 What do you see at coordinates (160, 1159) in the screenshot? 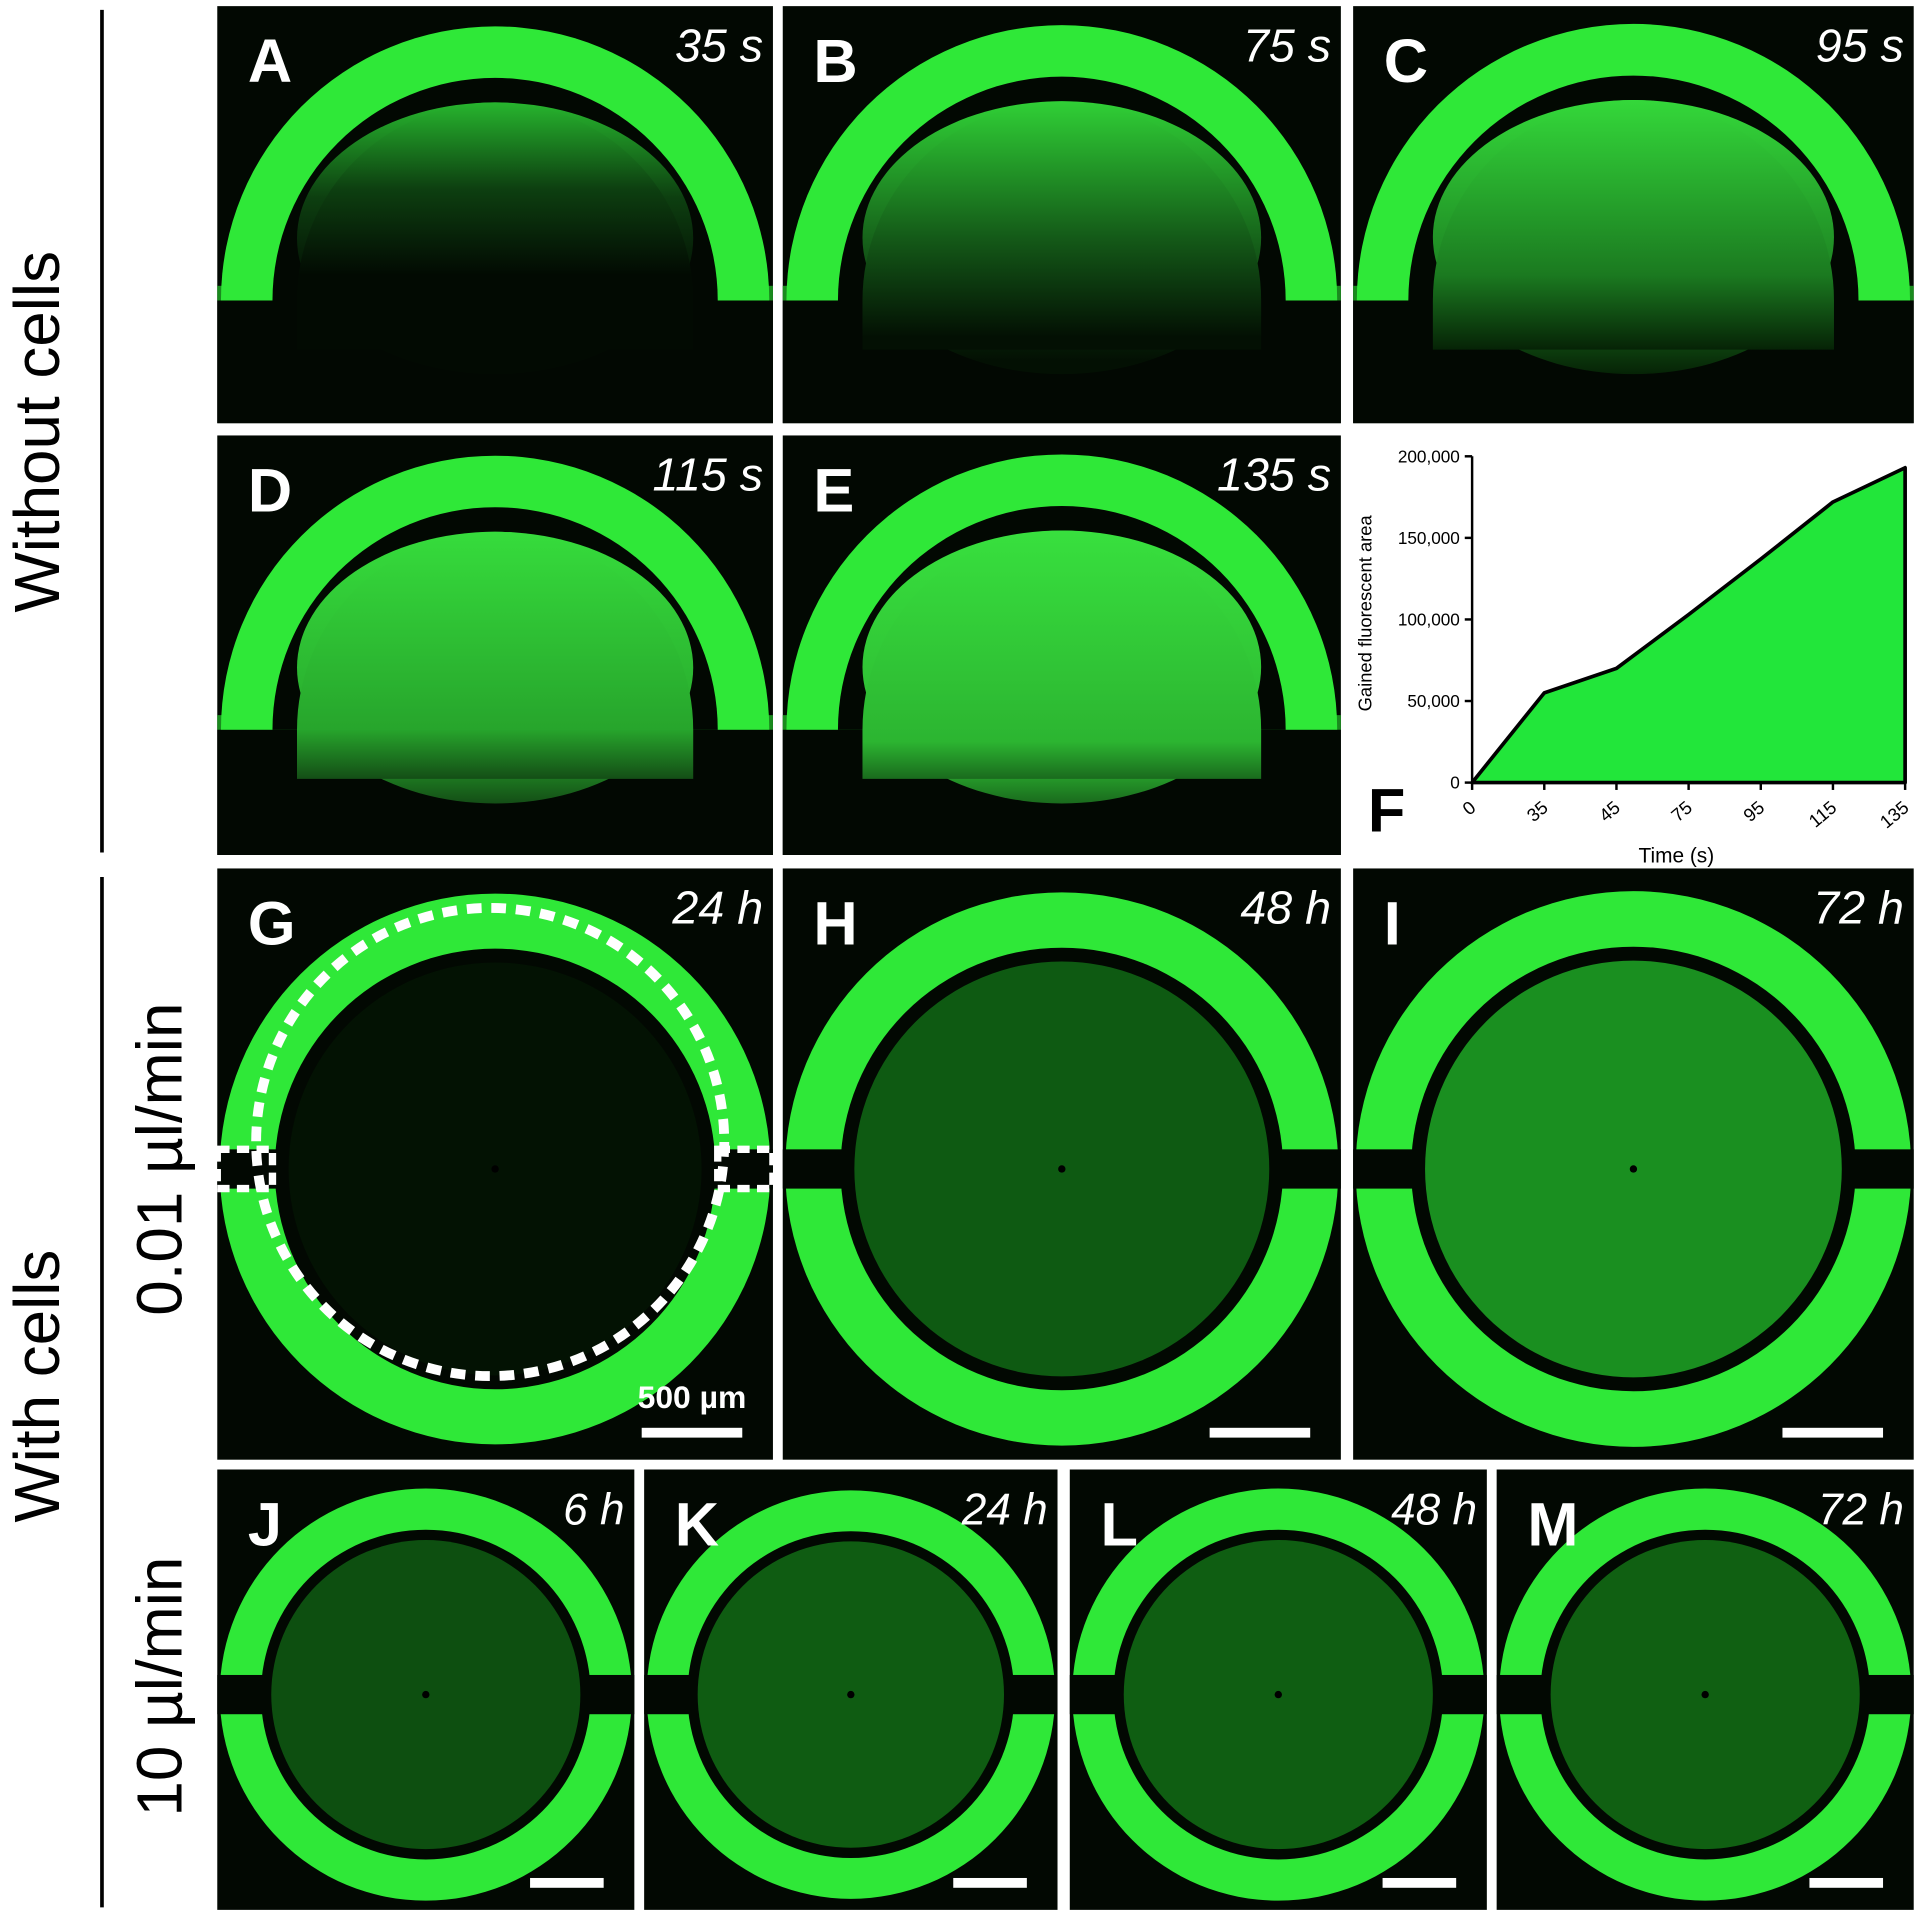
I see `row-label: 0.01 µl/min` at bounding box center [160, 1159].